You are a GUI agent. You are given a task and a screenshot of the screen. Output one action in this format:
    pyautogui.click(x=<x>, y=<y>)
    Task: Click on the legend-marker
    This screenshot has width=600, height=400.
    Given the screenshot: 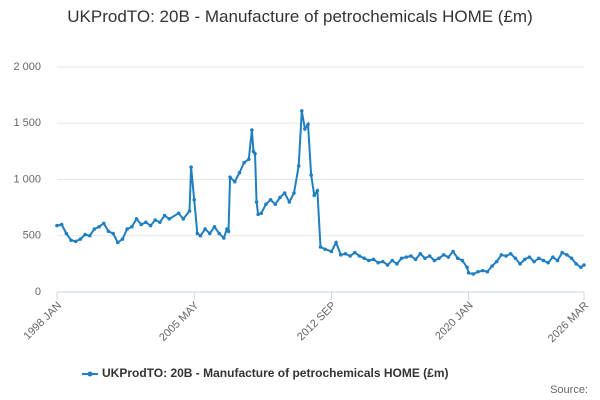 What is the action you would take?
    pyautogui.click(x=90, y=374)
    